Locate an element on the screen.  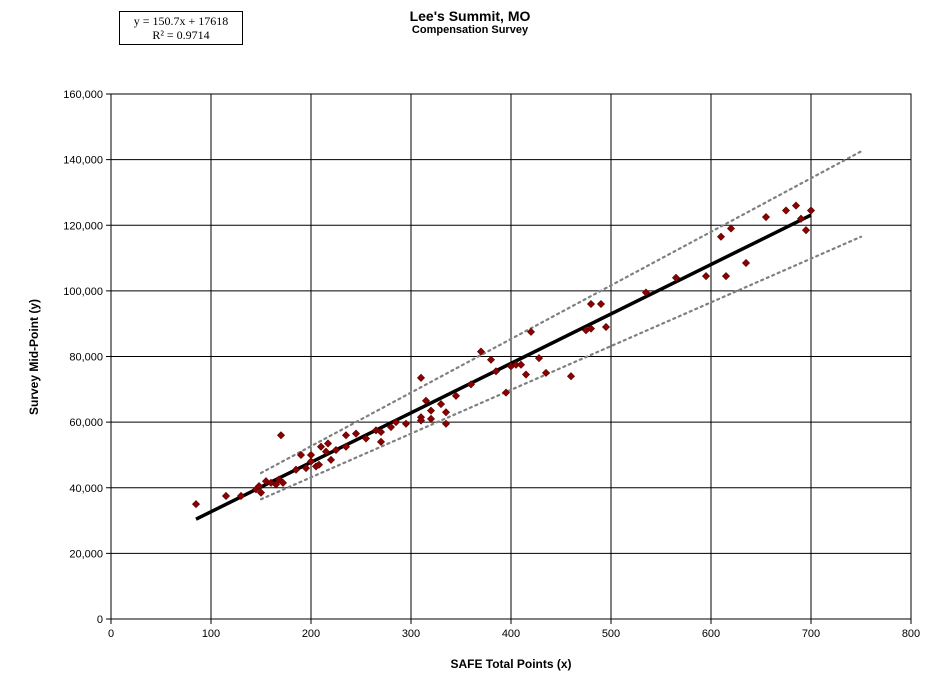
x-tick-label: 300 is located at coordinates (411, 634).